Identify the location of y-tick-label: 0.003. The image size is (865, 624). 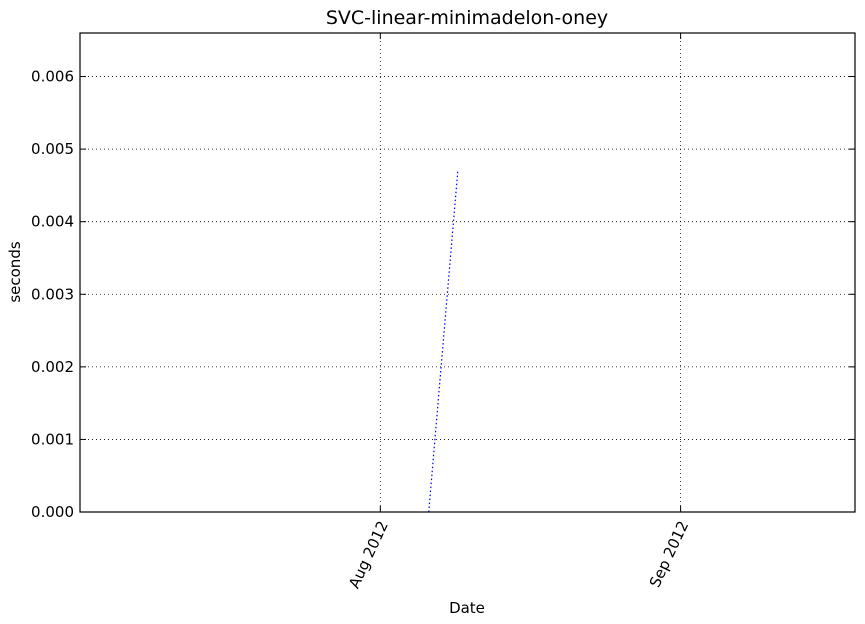
(52, 294).